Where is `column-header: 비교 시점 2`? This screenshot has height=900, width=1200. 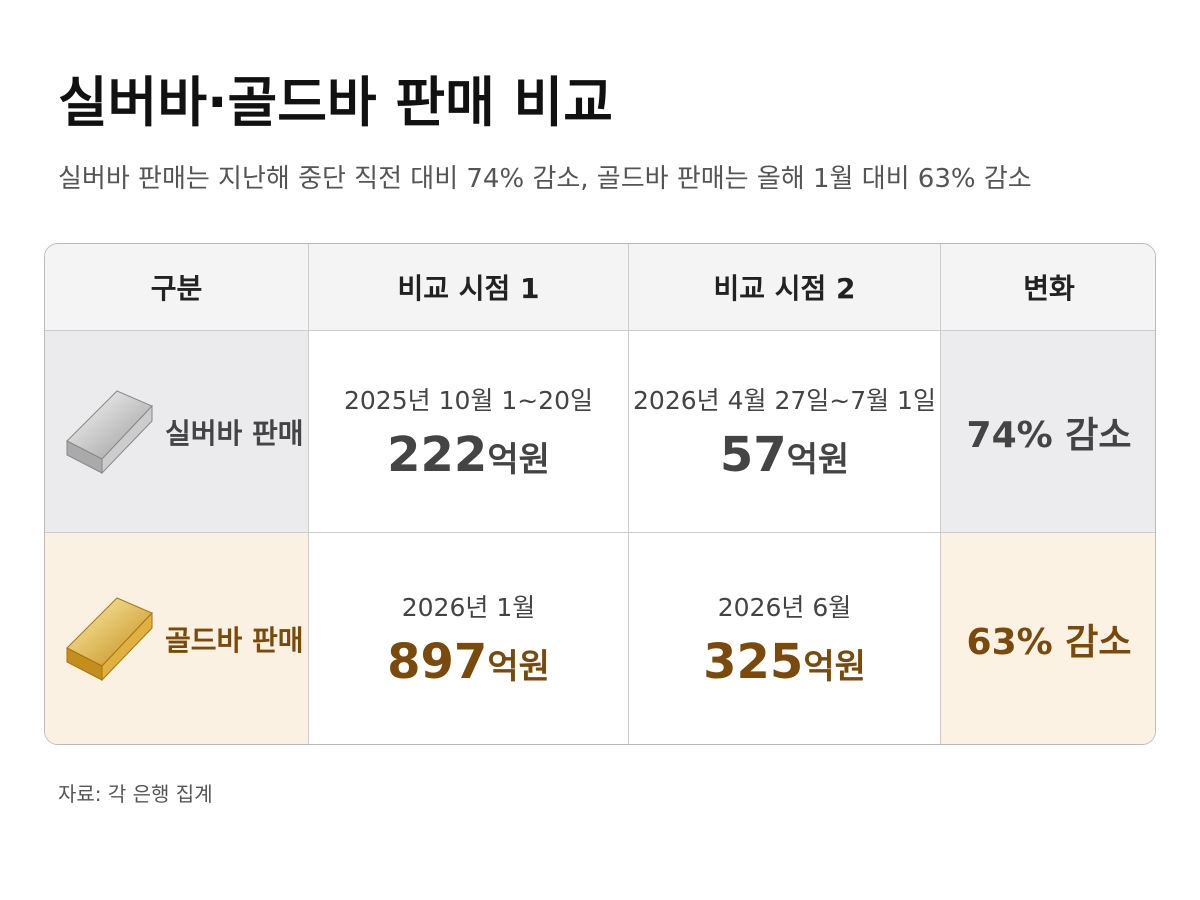
column-header: 비교 시점 2 is located at coordinates (785, 287).